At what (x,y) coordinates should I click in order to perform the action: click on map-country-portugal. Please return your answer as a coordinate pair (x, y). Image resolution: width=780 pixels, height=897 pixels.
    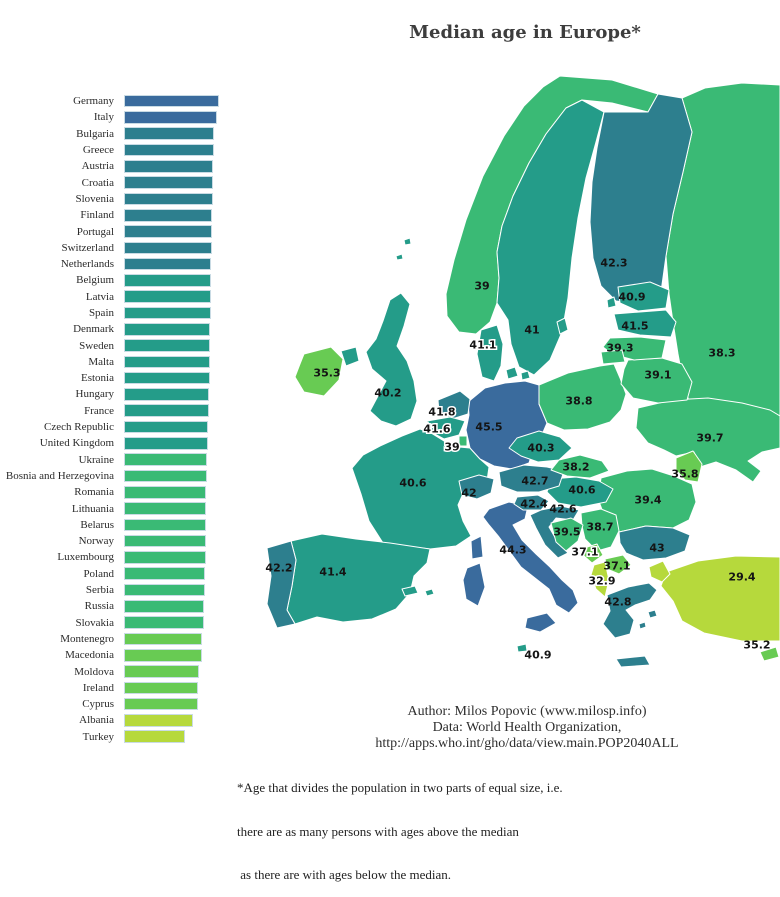
    Looking at the image, I should click on (281, 584).